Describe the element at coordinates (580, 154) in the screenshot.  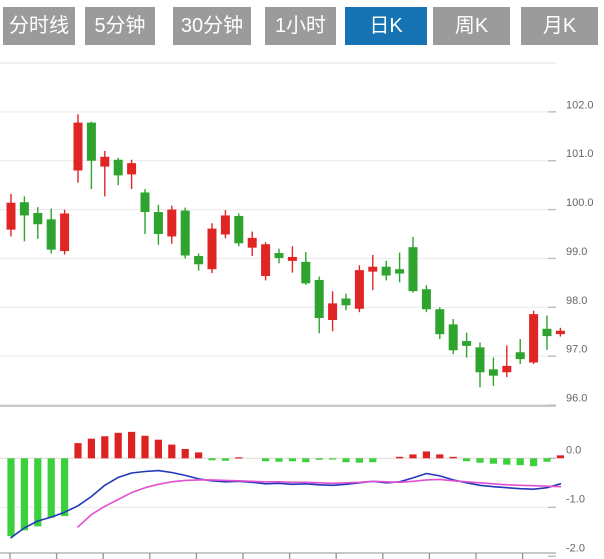
I see `svg-text: 101.0` at that location.